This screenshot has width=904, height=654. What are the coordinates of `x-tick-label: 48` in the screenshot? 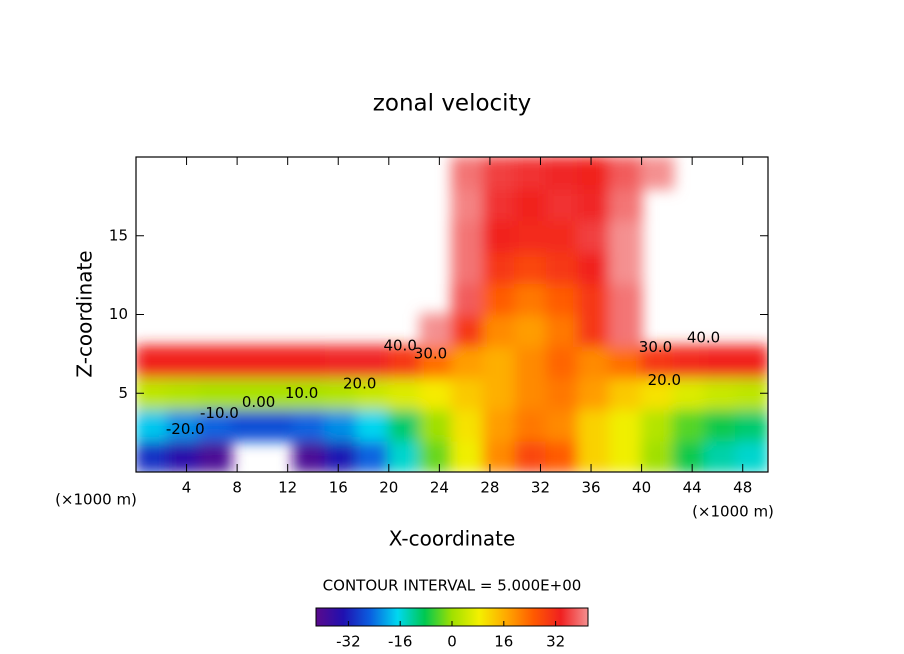 It's located at (742, 488).